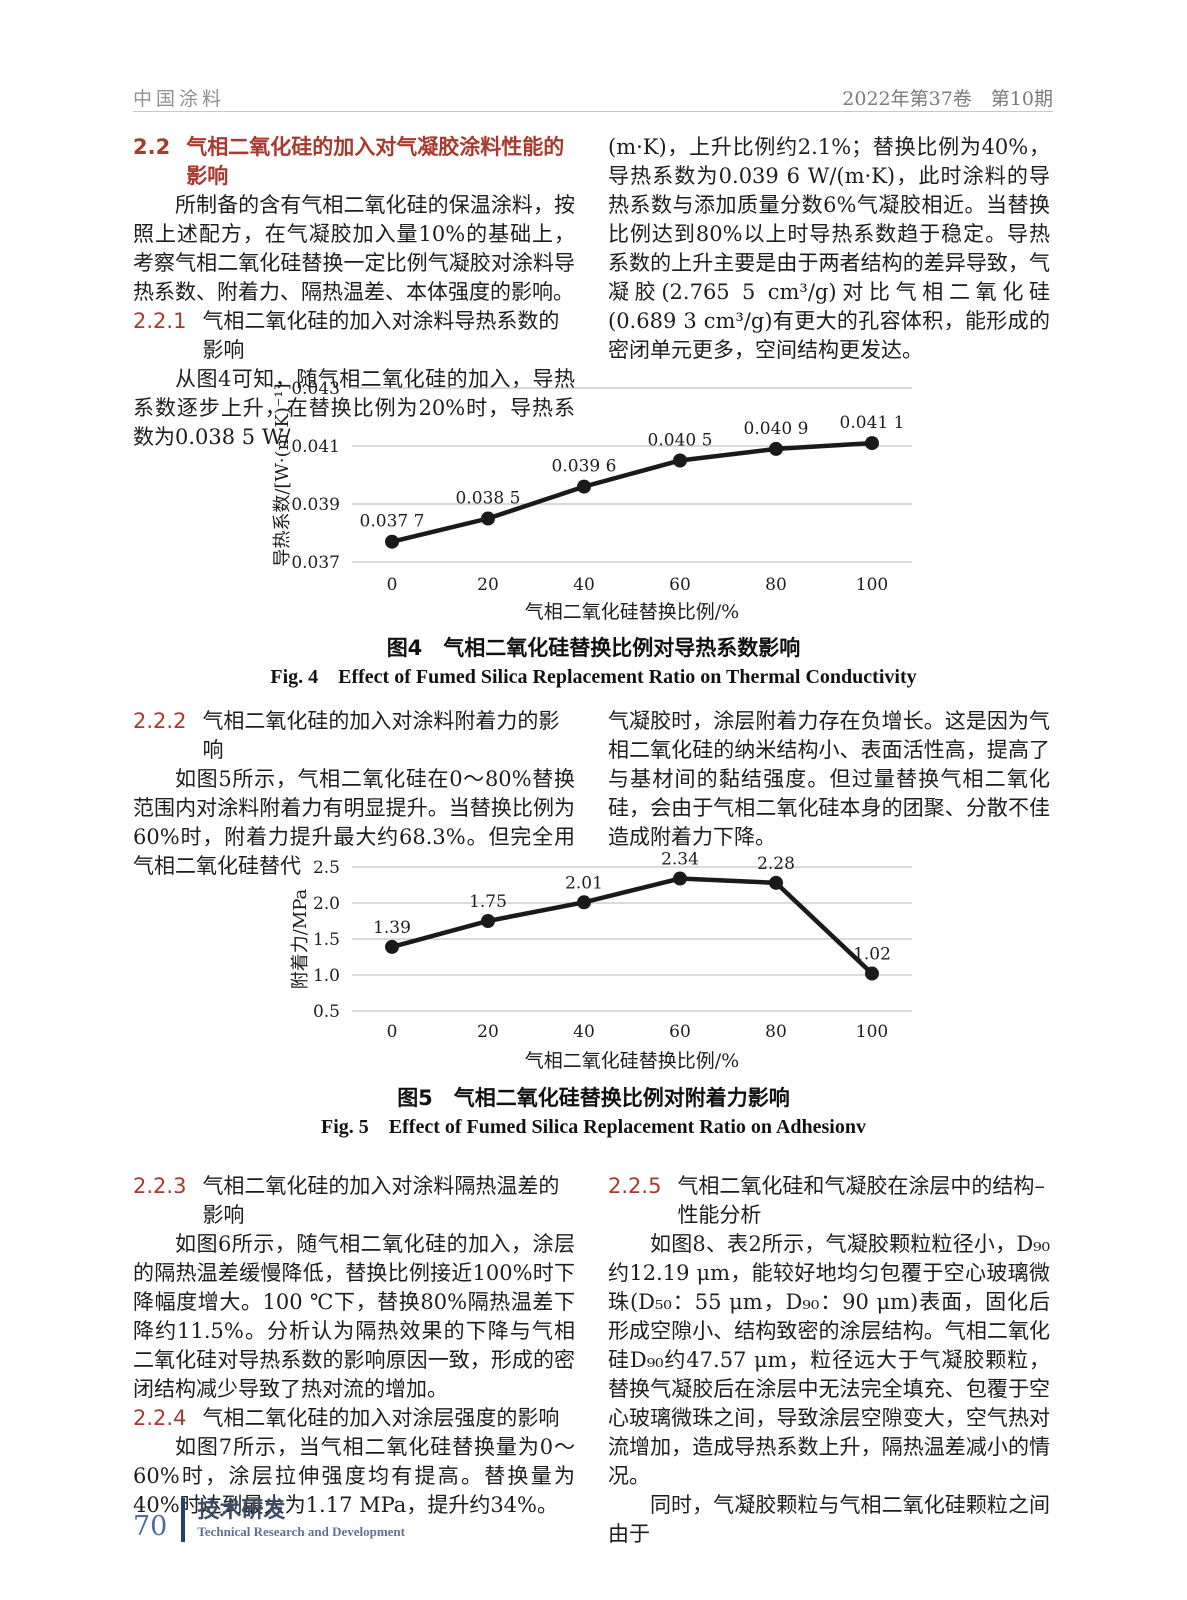 The width and height of the screenshot is (1187, 1600). What do you see at coordinates (861, 1200) in the screenshot?
I see `section-title: 气相二氧化硅和气凝胶在涂层中的结构–性能分析` at bounding box center [861, 1200].